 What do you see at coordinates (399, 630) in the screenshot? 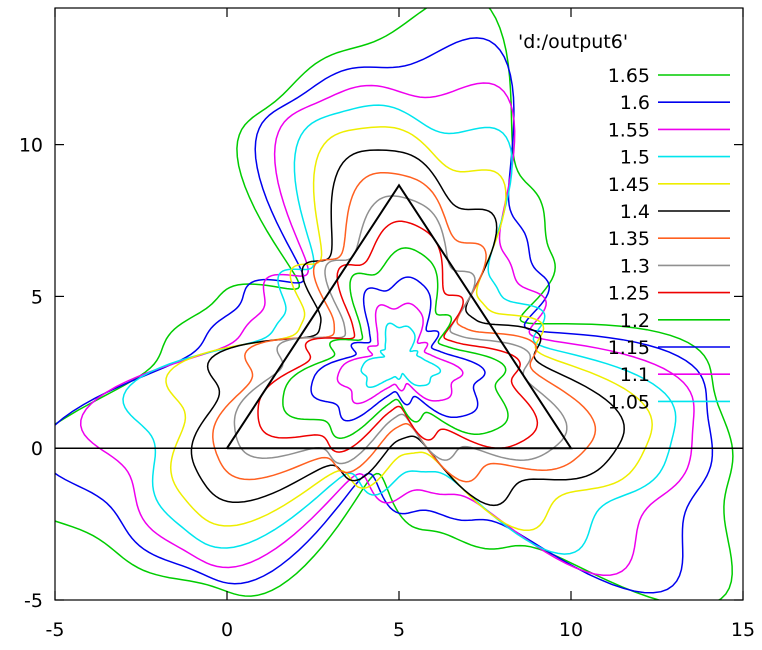
I see `x-tick-label: 5` at bounding box center [399, 630].